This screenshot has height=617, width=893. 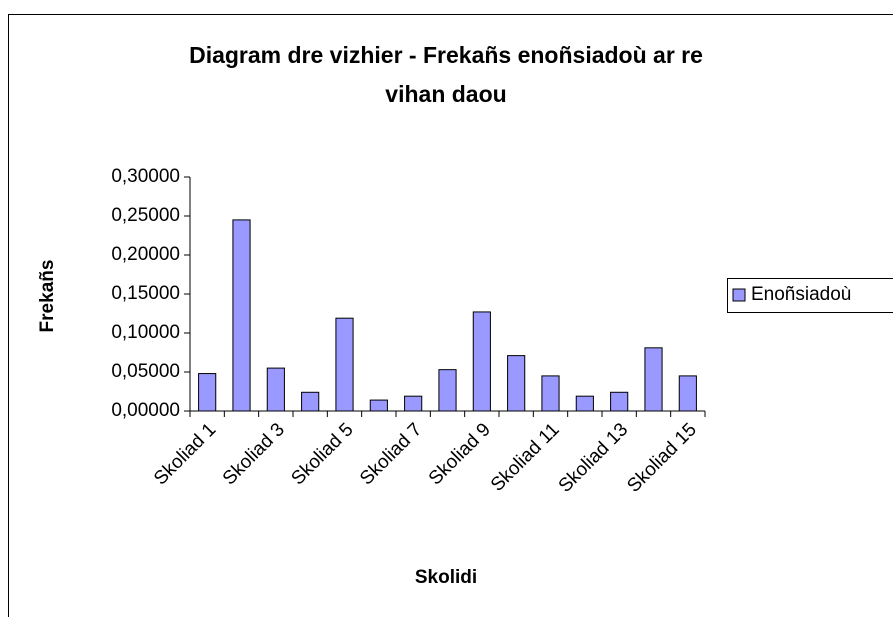 I want to click on y-tick-label: 0,05000, so click(x=145, y=371).